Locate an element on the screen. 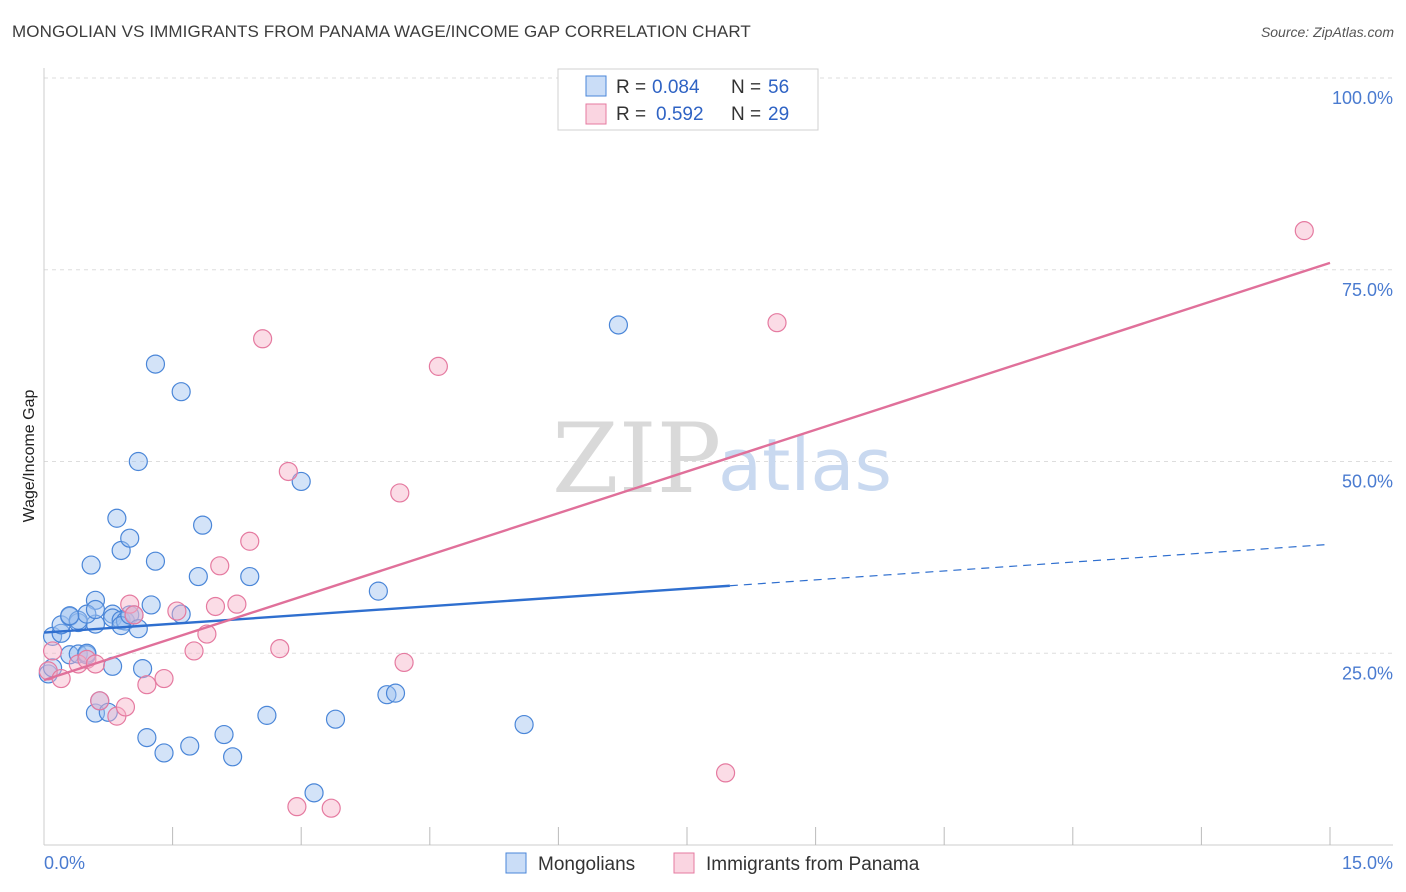  legend-n-label-2: N = is located at coordinates (746, 114).